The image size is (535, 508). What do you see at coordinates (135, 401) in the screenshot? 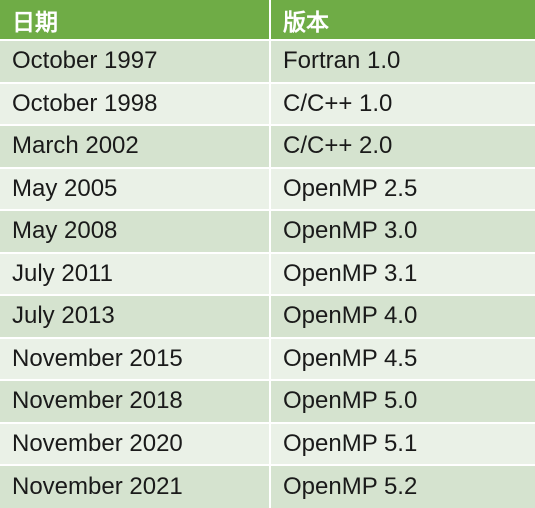
I see `date-cell: November 2018` at bounding box center [135, 401].